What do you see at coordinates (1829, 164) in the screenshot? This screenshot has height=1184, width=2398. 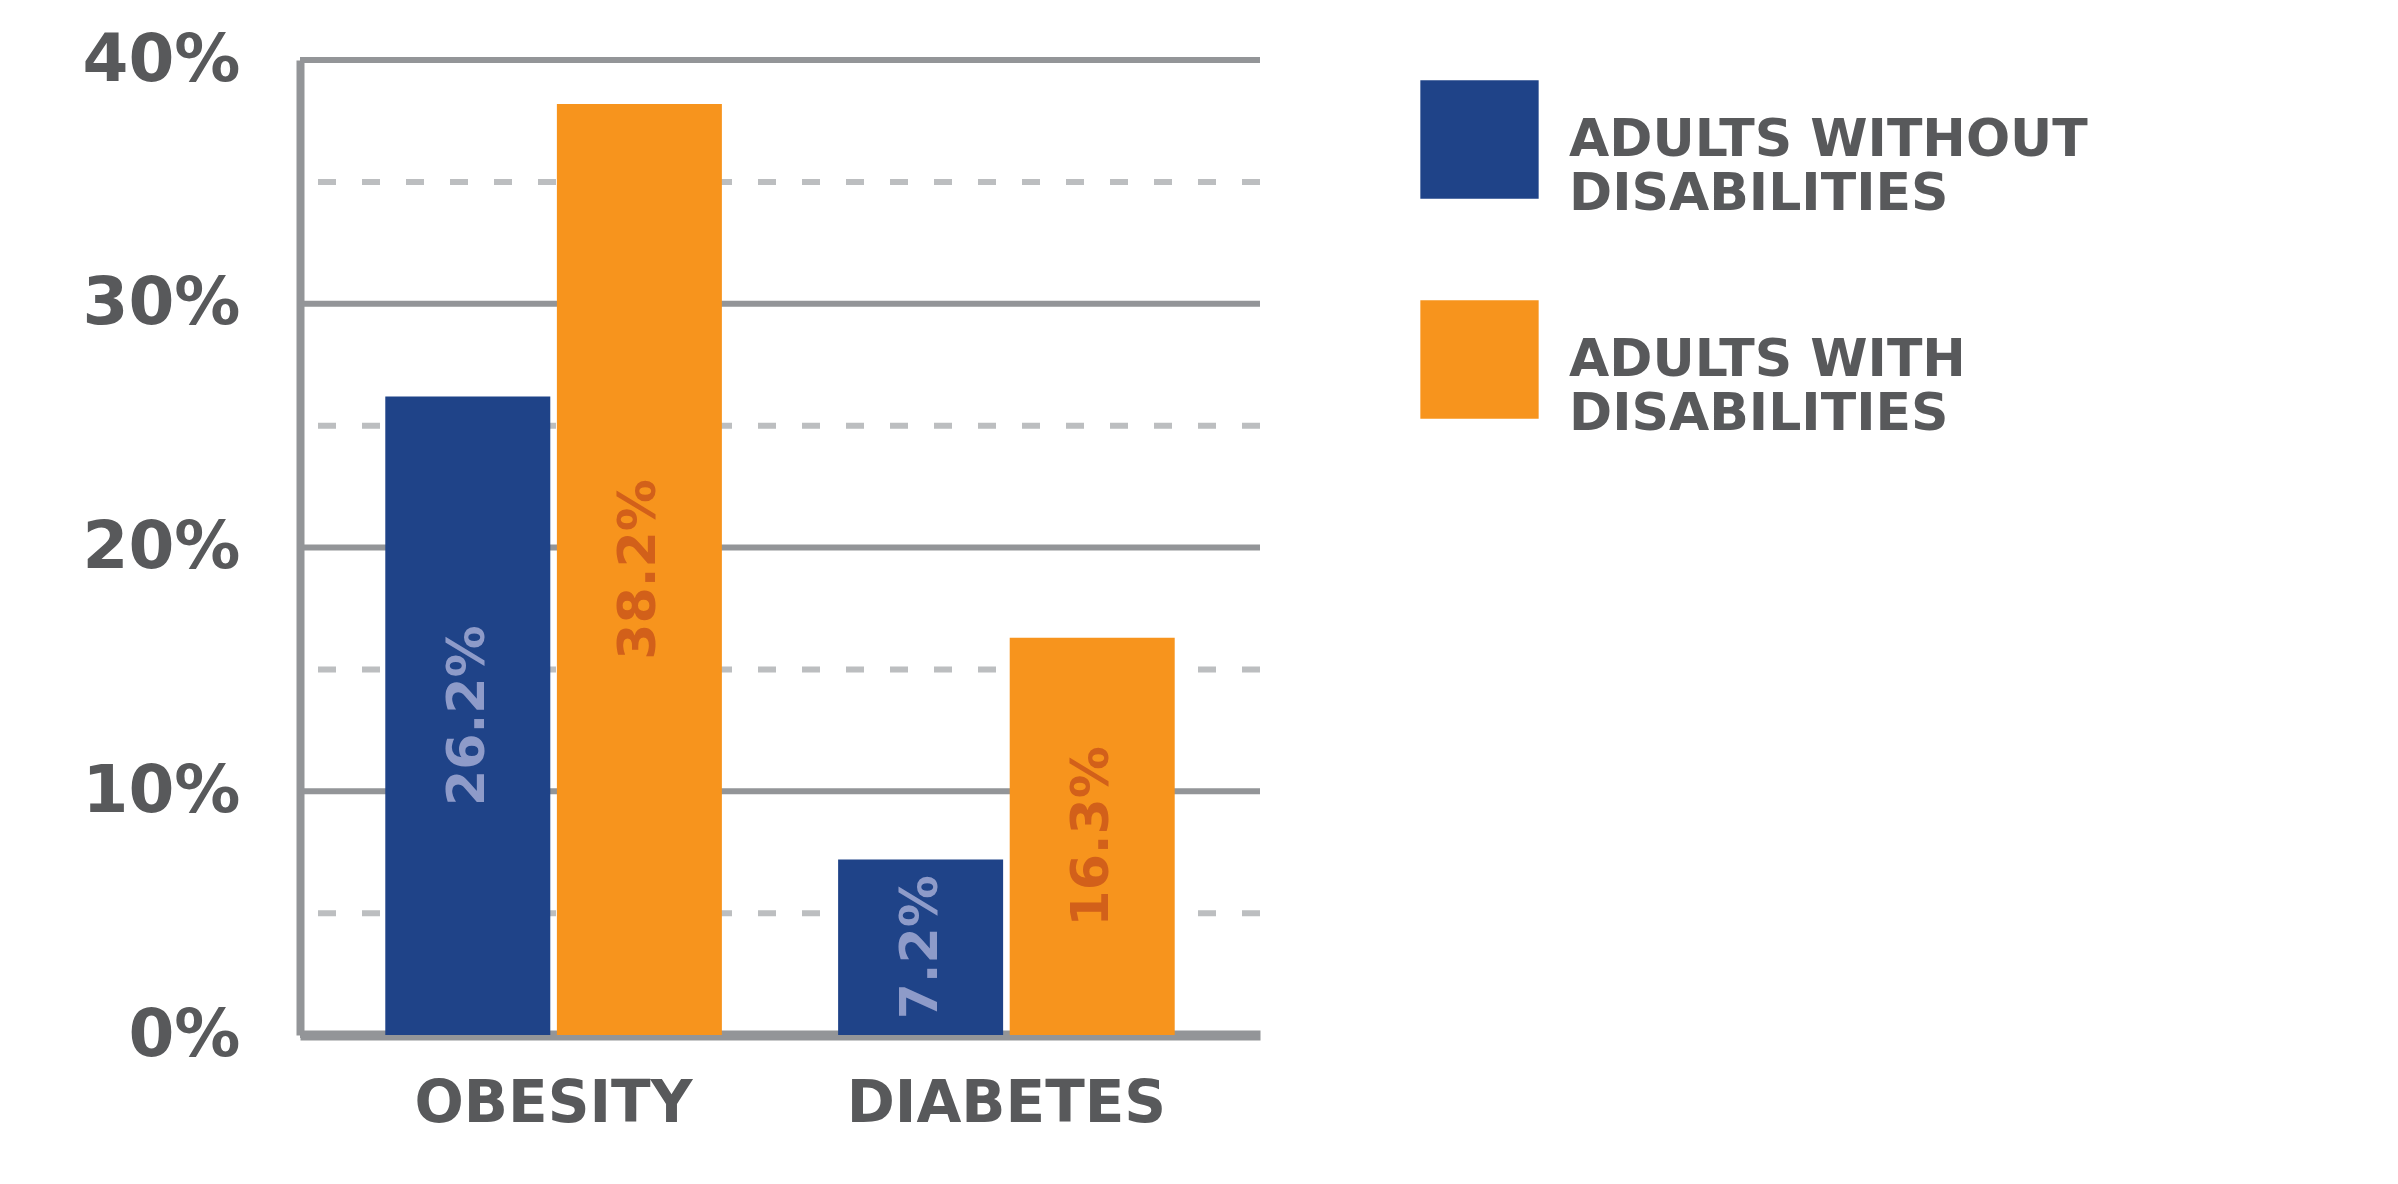 I see `legend-label: ADULTS WITHOUT DISABILITIES` at bounding box center [1829, 164].